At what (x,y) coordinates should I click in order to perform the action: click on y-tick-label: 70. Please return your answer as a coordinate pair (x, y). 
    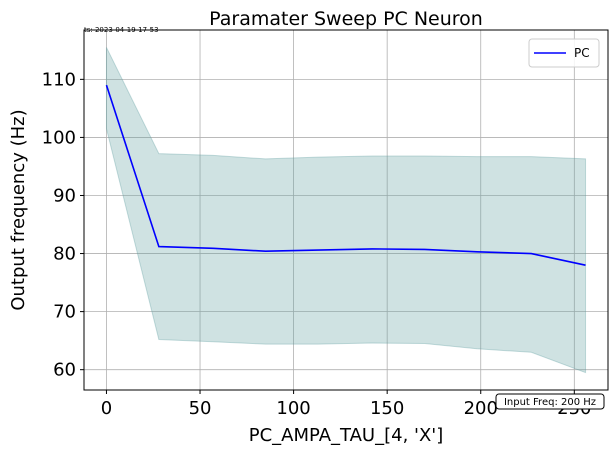
    Looking at the image, I should click on (64, 312).